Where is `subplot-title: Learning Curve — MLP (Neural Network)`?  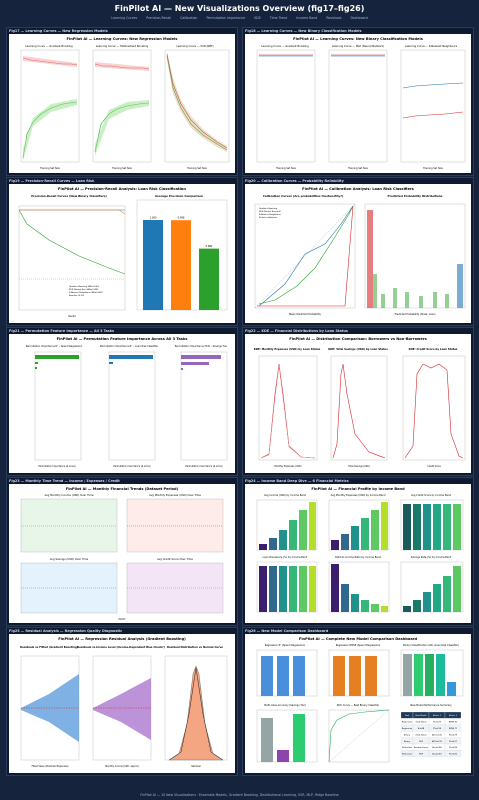 subplot-title: Learning Curve — MLP (Neural Network) is located at coordinates (358, 46).